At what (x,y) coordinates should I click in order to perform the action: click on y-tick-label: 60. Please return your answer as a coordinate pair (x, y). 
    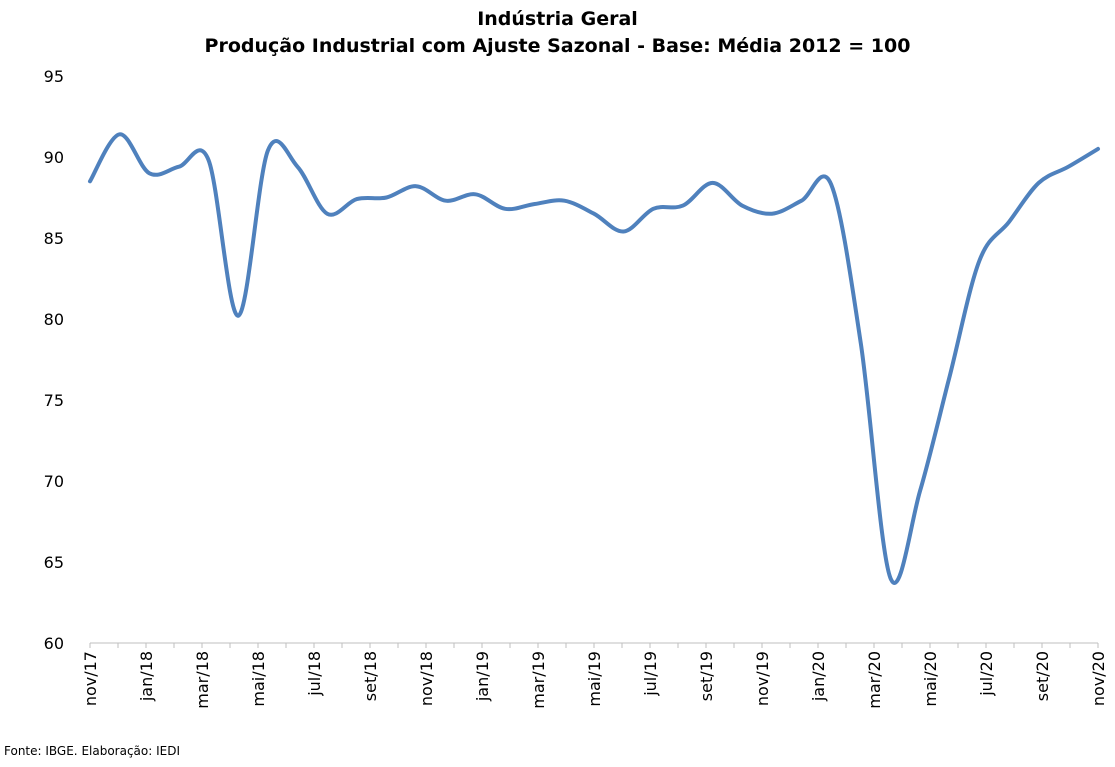
    Looking at the image, I should click on (54, 643).